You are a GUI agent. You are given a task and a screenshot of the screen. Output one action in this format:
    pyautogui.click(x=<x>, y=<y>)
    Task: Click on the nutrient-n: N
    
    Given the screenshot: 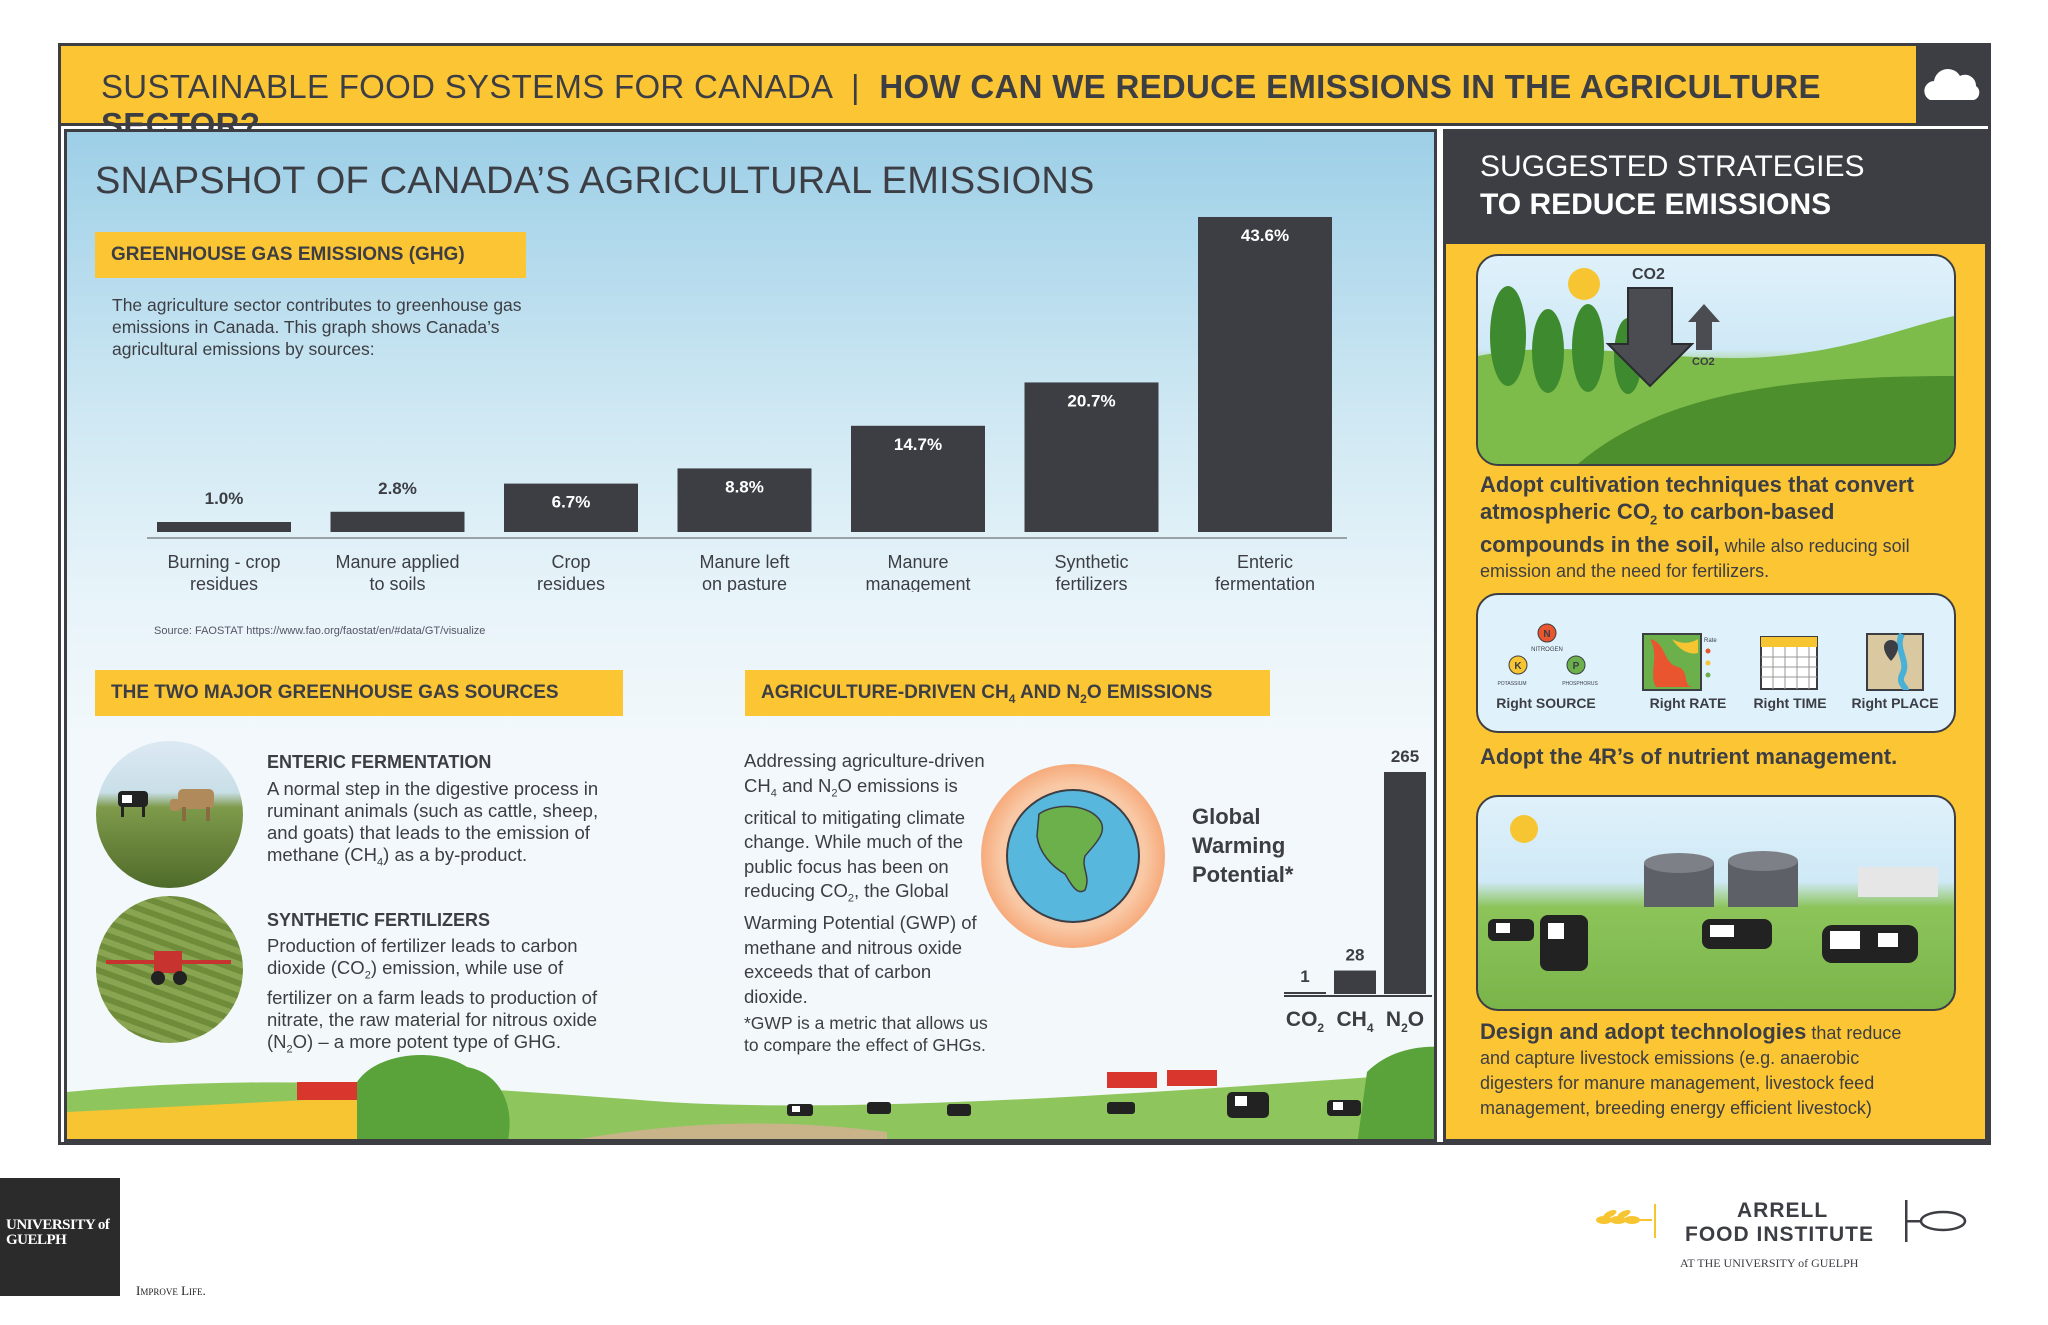 What is the action you would take?
    pyautogui.click(x=1546, y=634)
    